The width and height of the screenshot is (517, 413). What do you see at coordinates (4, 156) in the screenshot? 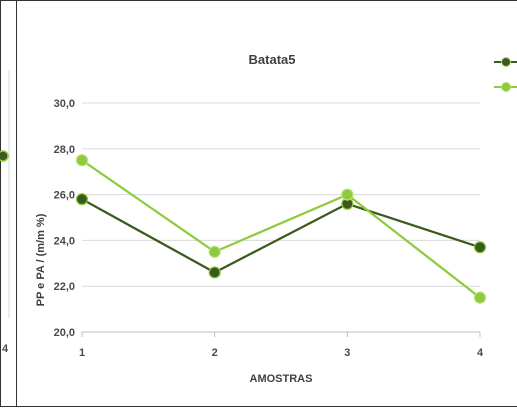
I see `left-fragment-marker` at bounding box center [4, 156].